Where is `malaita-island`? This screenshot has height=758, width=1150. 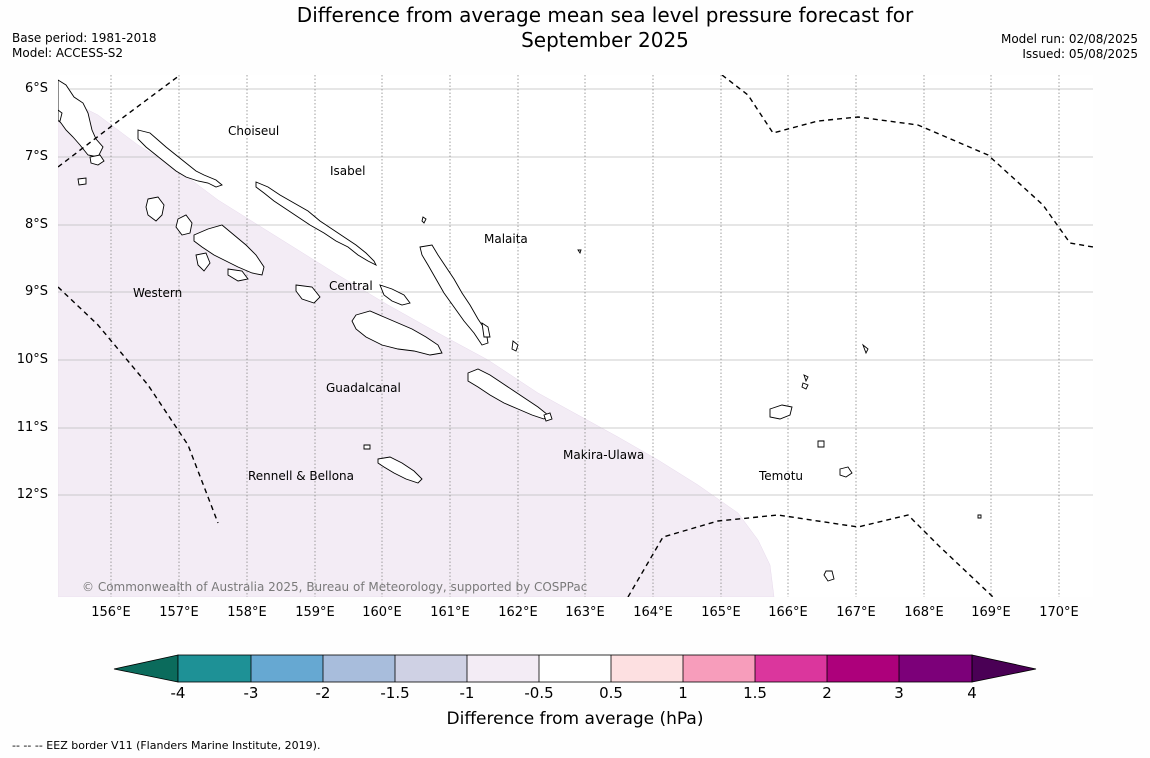 malaita-island is located at coordinates (454, 295).